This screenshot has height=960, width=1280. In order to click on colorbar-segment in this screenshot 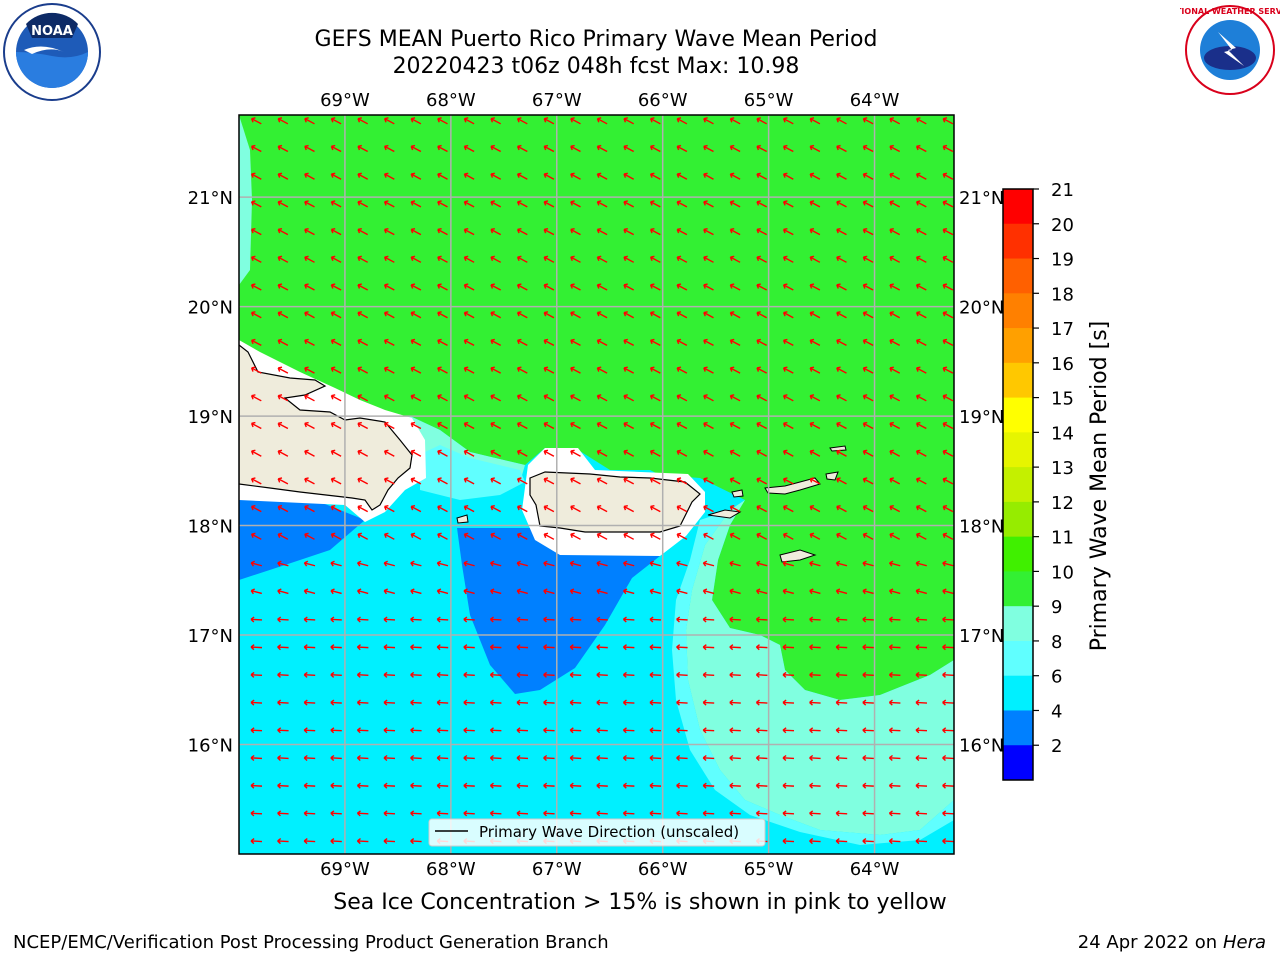, I will do `click(1018, 346)`.